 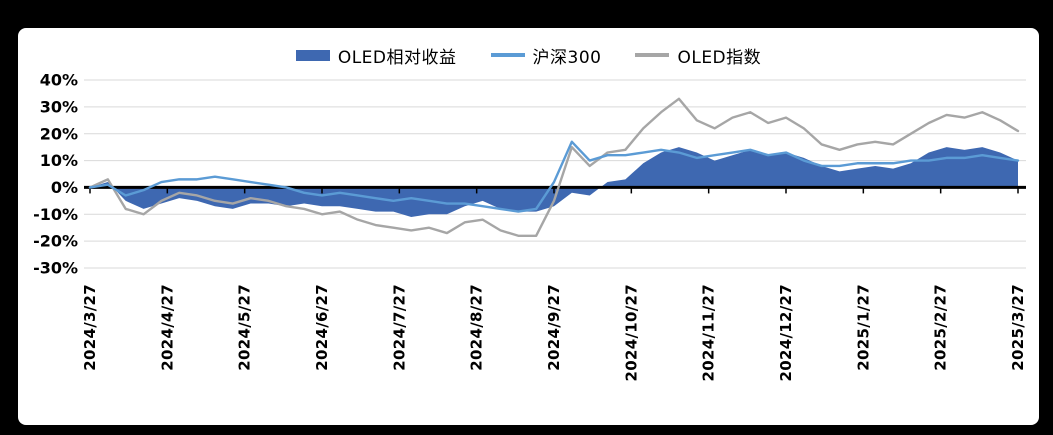 What do you see at coordinates (245, 327) in the screenshot?
I see `x-axis-label: 2024/5/27` at bounding box center [245, 327].